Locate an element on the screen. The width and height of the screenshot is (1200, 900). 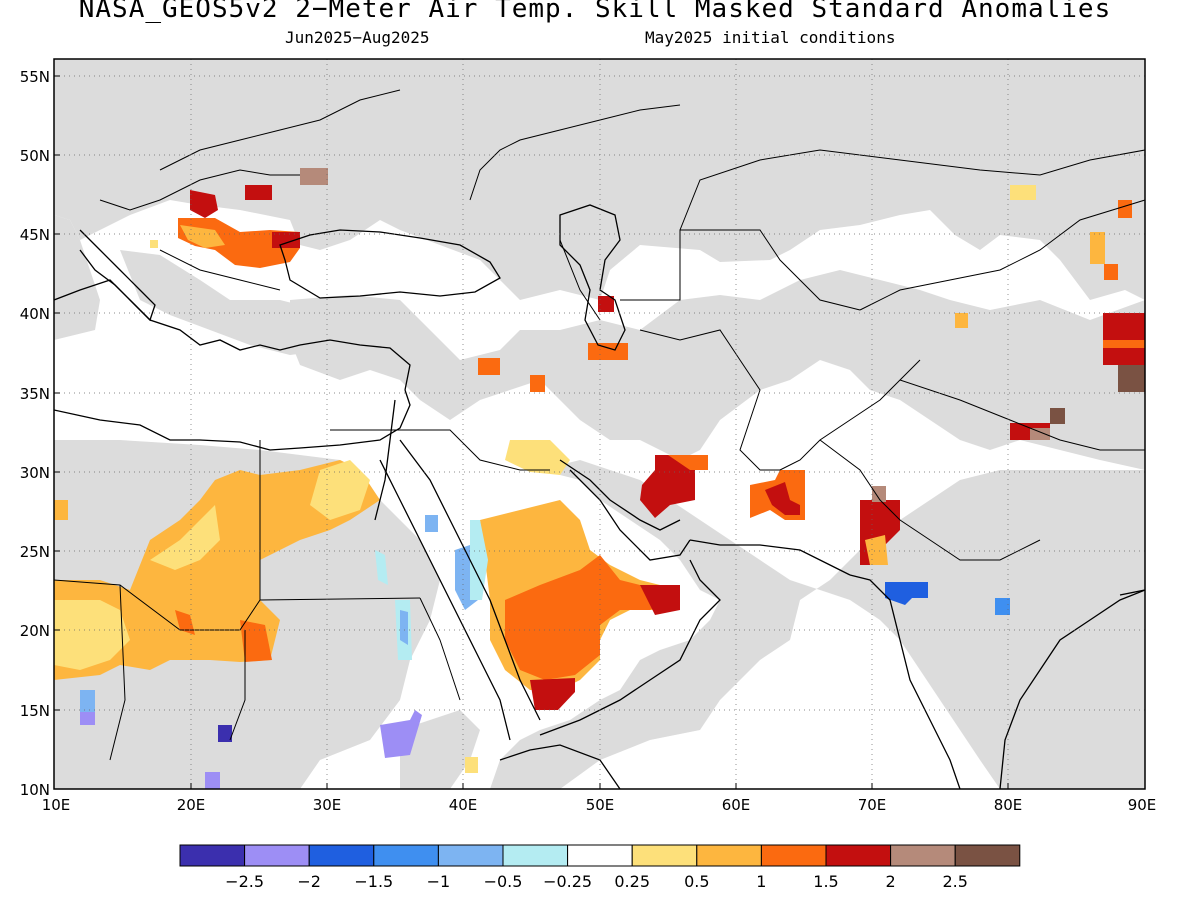
latitude-labels: 55N 50N 45N 40N 35N 30N 25N 20N 15N 10N is located at coordinates (35, 433).